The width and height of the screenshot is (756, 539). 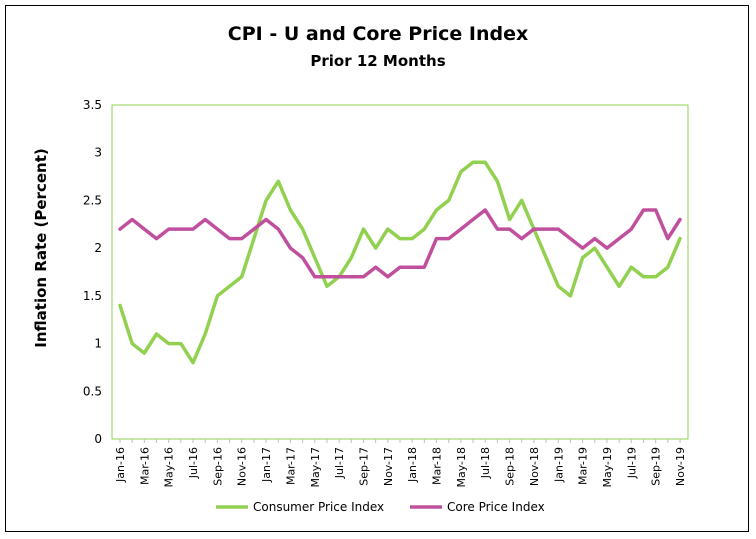 I want to click on x-tick-label: Sep-19, so click(x=656, y=466).